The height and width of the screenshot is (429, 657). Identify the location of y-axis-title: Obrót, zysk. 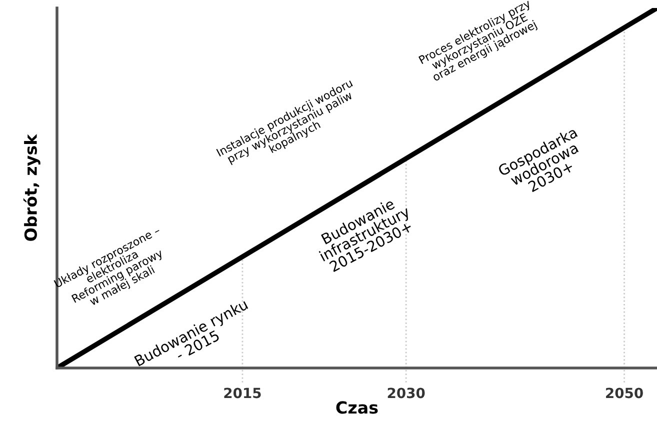
(31, 187).